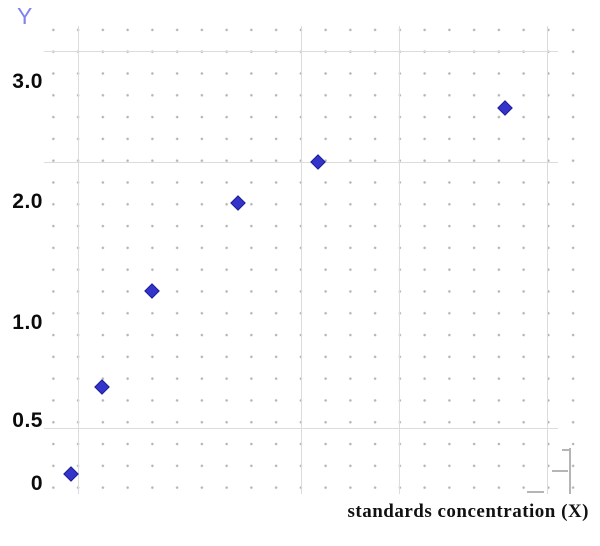  What do you see at coordinates (27, 81) in the screenshot?
I see `y-tick-label: 3.0` at bounding box center [27, 81].